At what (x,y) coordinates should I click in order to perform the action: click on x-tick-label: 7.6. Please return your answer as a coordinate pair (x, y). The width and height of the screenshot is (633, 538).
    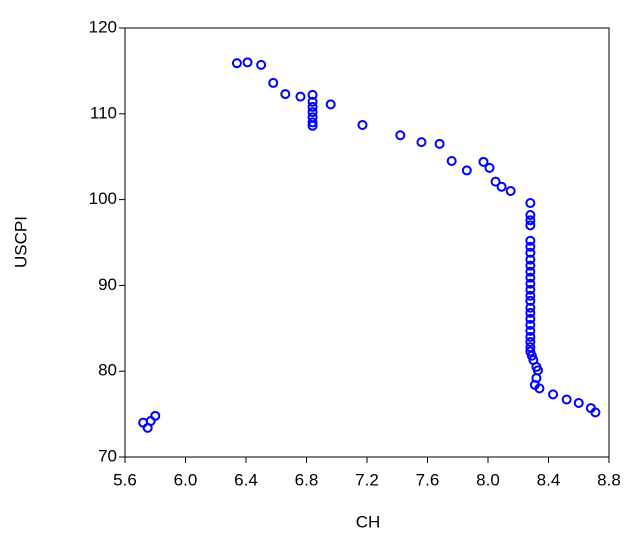
    Looking at the image, I should click on (428, 479).